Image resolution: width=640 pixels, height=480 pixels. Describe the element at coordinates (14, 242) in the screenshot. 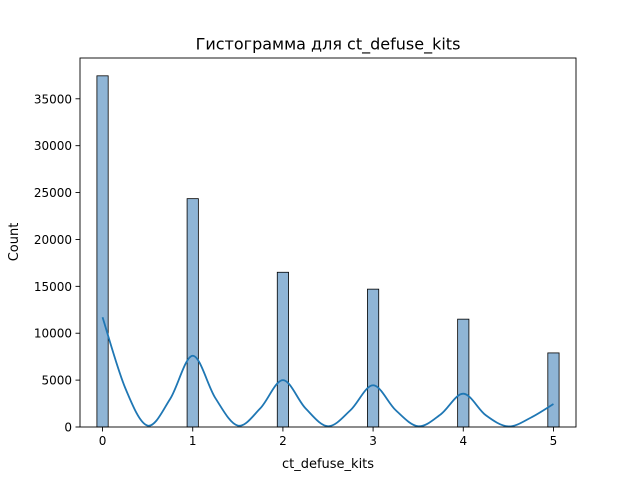

I see `y-axis-label: Count` at that location.